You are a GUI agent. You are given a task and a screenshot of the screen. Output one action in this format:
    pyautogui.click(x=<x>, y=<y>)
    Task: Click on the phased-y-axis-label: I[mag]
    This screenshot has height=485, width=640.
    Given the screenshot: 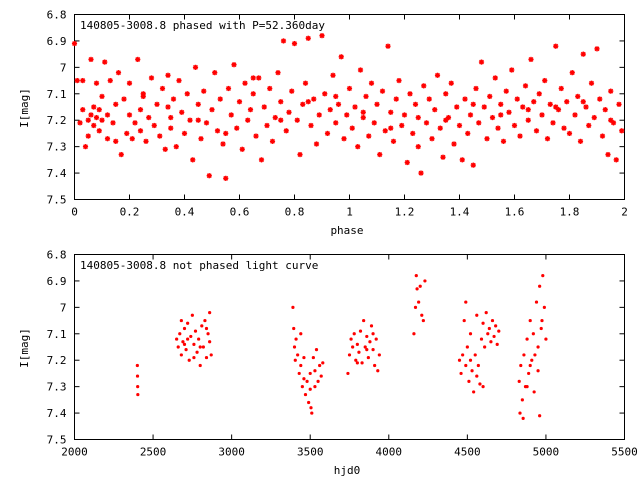 What is the action you would take?
    pyautogui.click(x=24, y=108)
    